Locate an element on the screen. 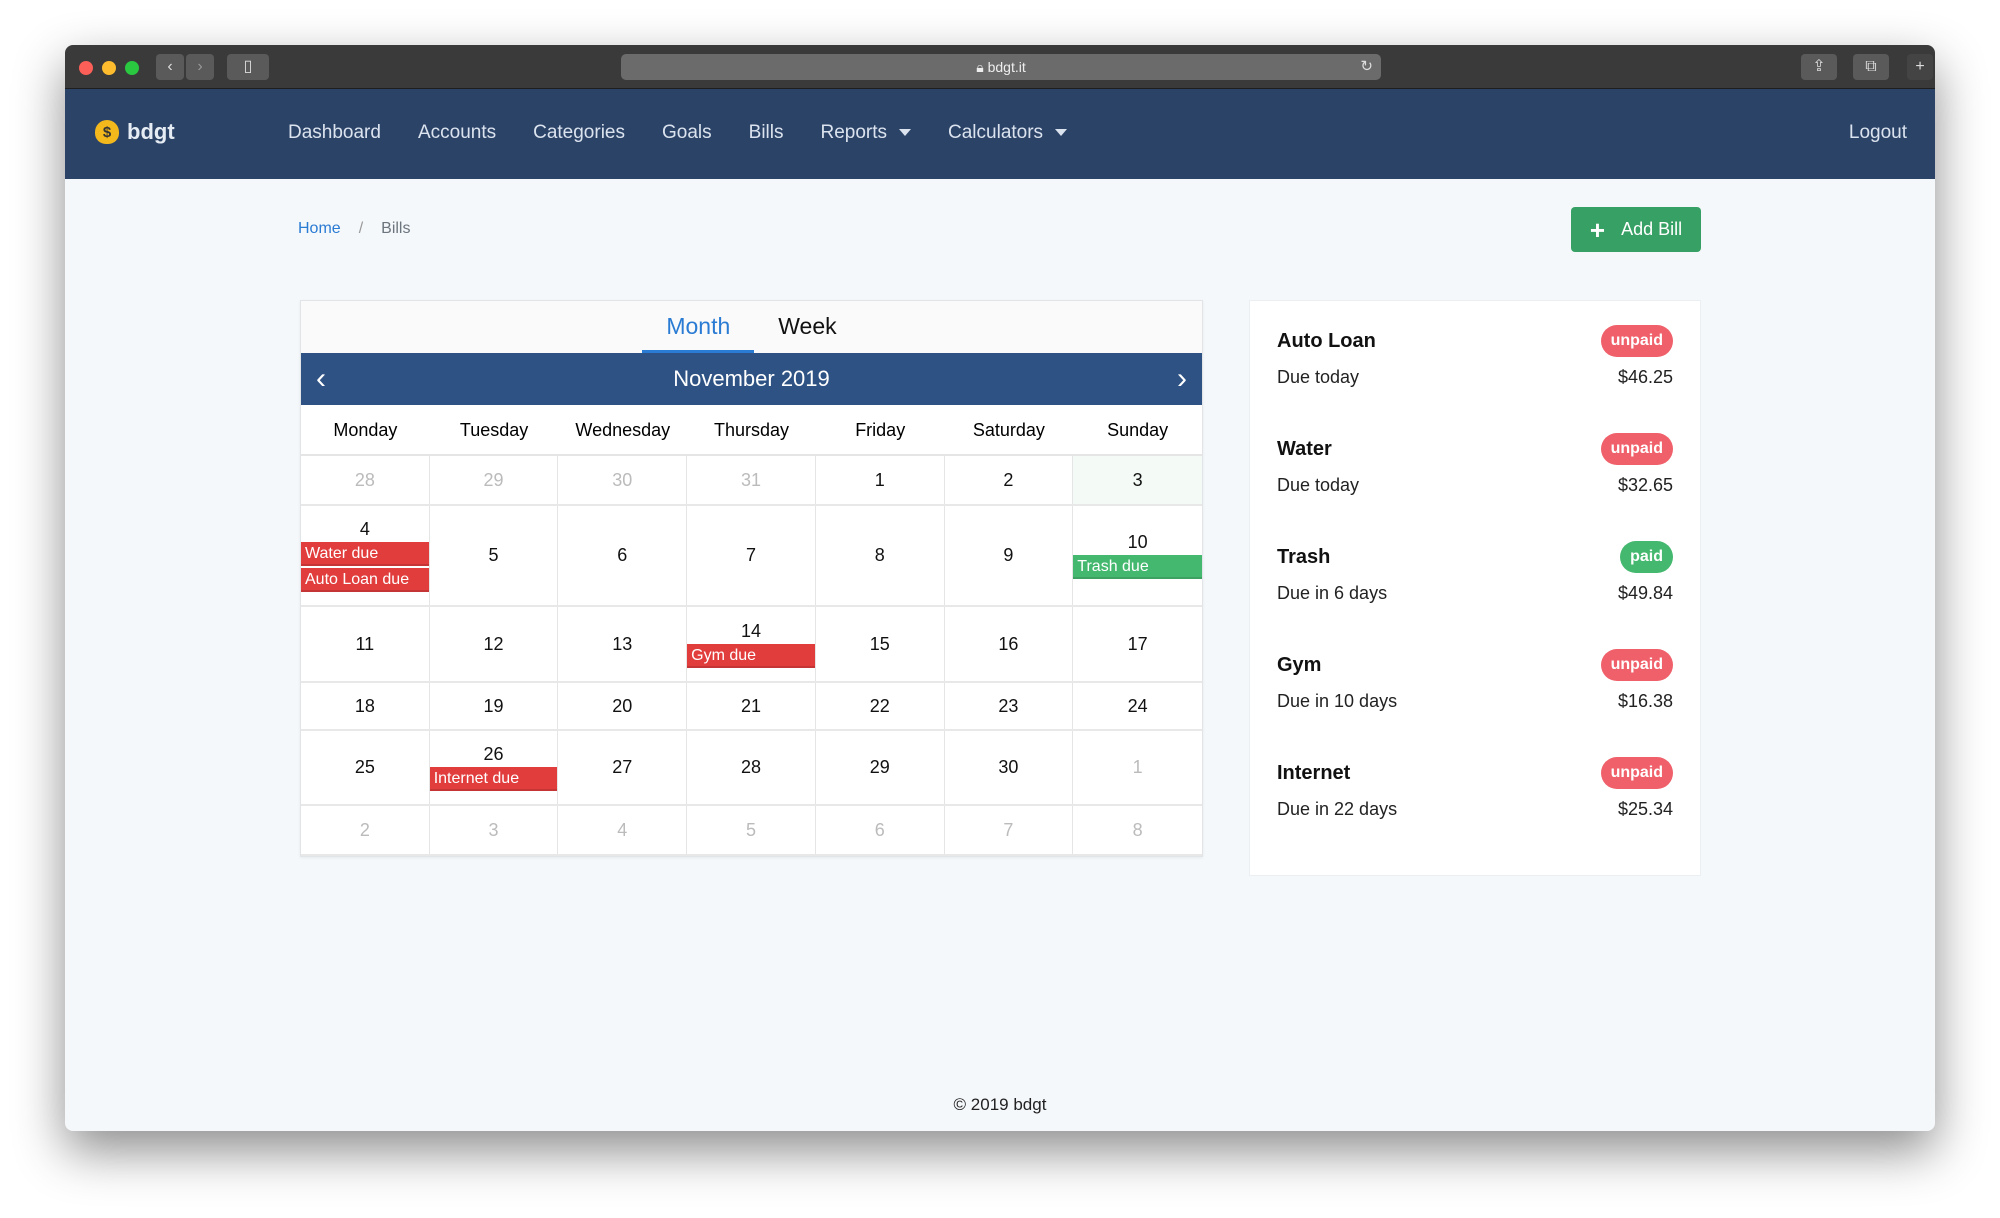  nav-goals: Goals is located at coordinates (687, 132).